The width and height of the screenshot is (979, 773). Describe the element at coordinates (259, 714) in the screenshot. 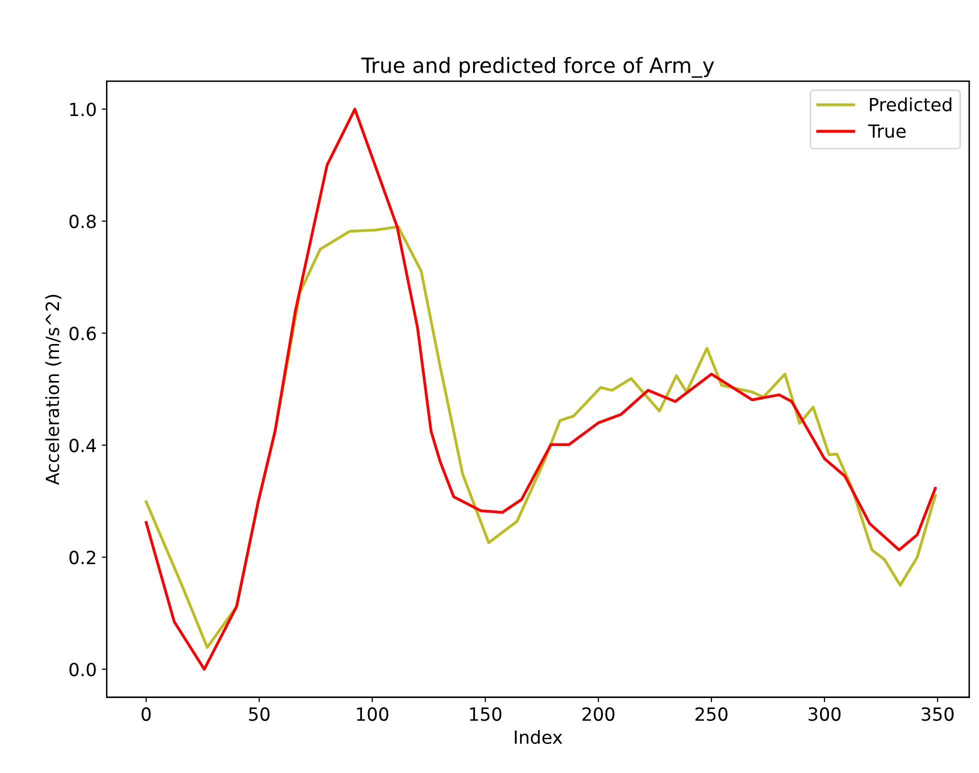

I see `x-tick-label: 50` at that location.